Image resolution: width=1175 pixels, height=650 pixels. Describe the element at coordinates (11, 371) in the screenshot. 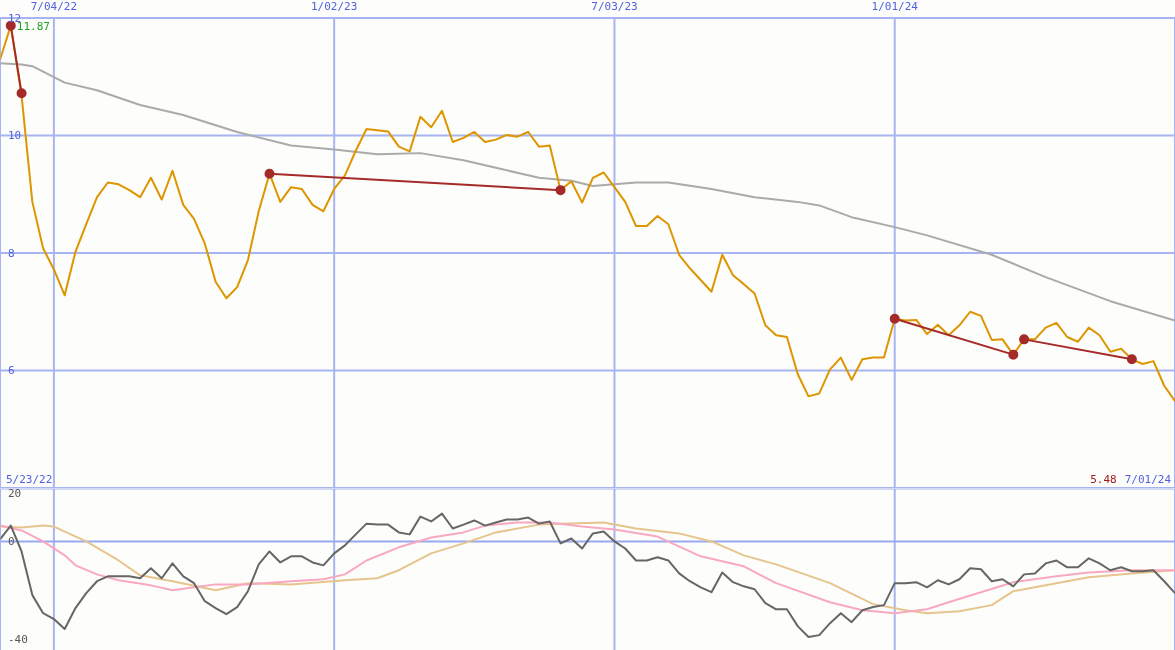

I see `y-tick-label: 6` at that location.